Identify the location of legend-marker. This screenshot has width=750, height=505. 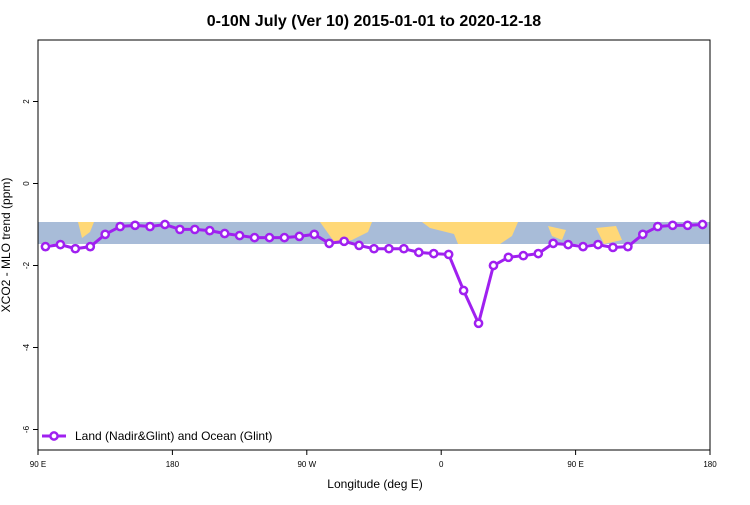
(54, 436).